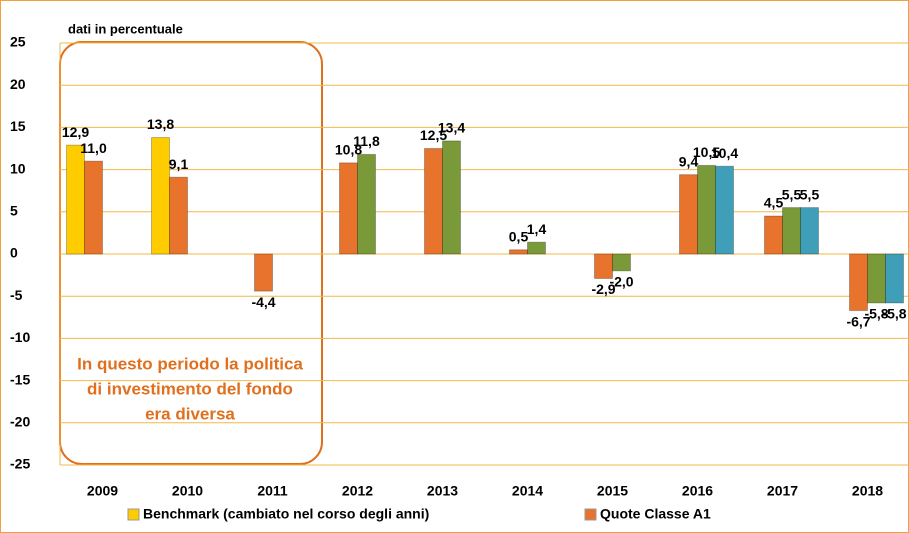 This screenshot has height=533, width=909. What do you see at coordinates (348, 150) in the screenshot?
I see `data-label: 10,8` at bounding box center [348, 150].